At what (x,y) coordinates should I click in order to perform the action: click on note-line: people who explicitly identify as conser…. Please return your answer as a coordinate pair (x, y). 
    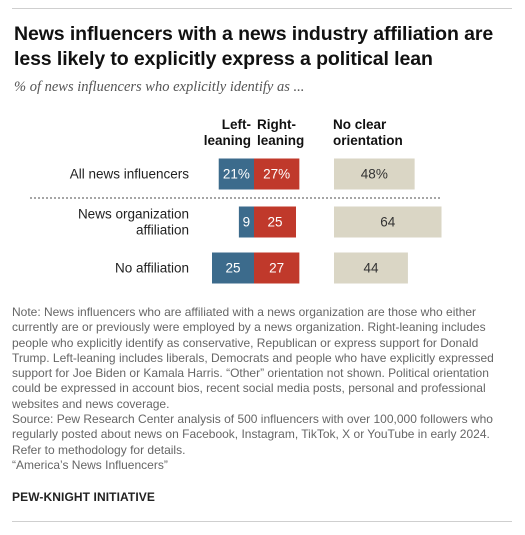
    Looking at the image, I should click on (245, 342).